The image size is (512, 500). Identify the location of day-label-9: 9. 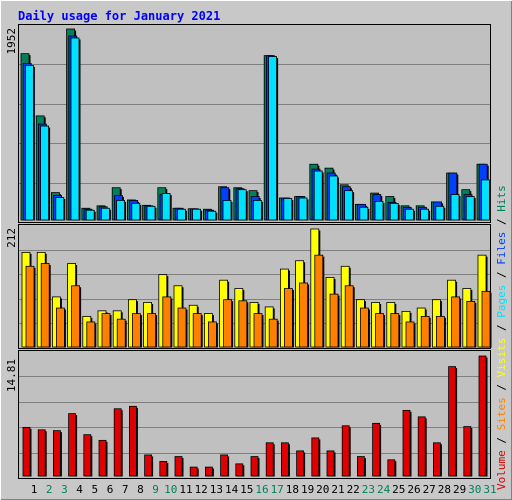
(155, 489).